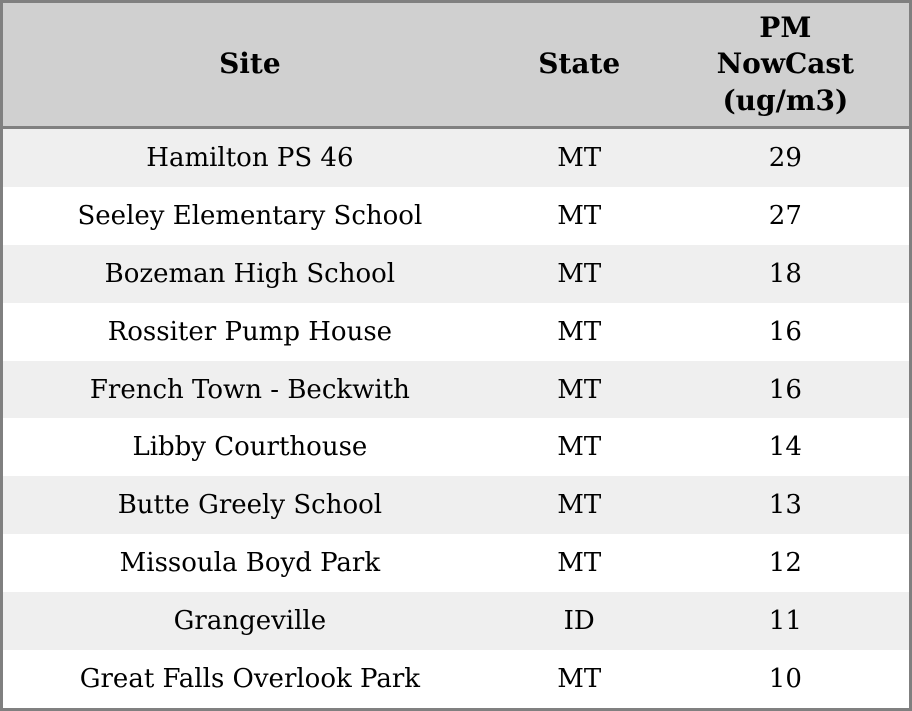  I want to click on column-header-pm-nowcast: PM NowCast (ug/m3), so click(785, 66).